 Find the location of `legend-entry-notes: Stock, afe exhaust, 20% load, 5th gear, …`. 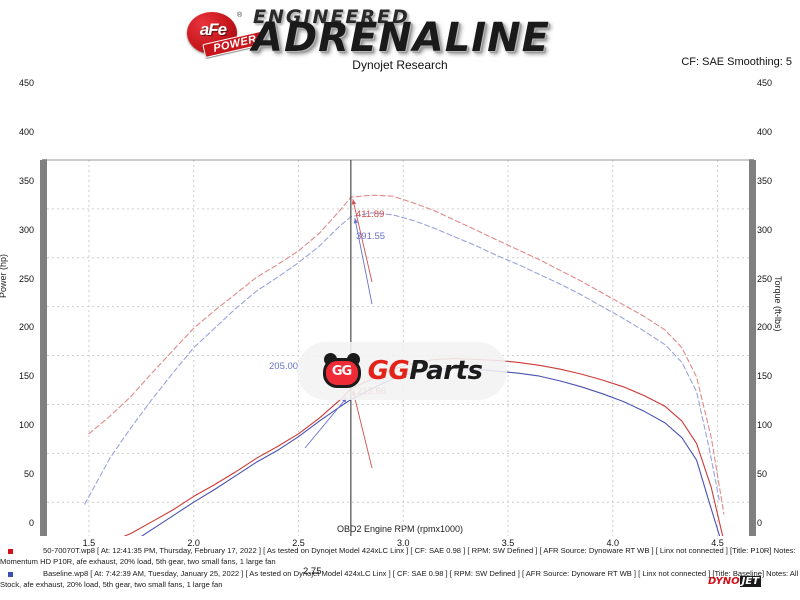

legend-entry-notes: Stock, afe exhaust, 20% load, 5th gear, … is located at coordinates (111, 584).